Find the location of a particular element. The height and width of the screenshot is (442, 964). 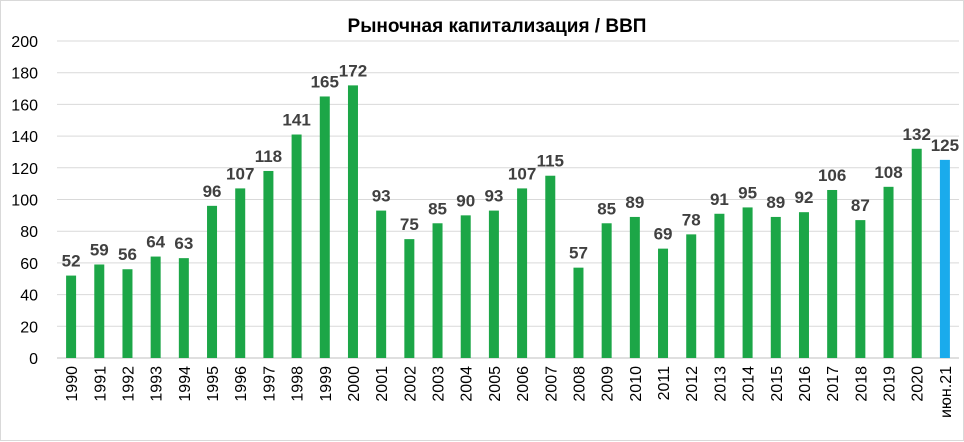

y-tick-label: 40 is located at coordinates (29, 296).